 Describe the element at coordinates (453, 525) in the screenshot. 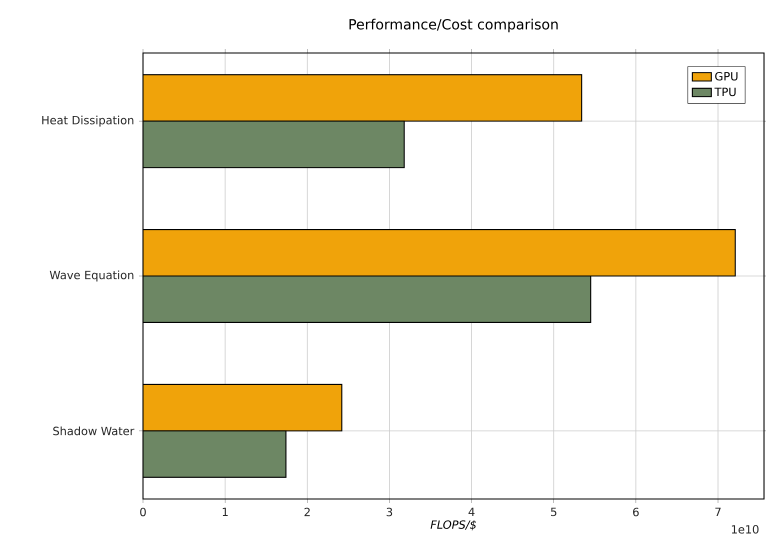

I see `x-axis-title: FLOPS/$` at that location.